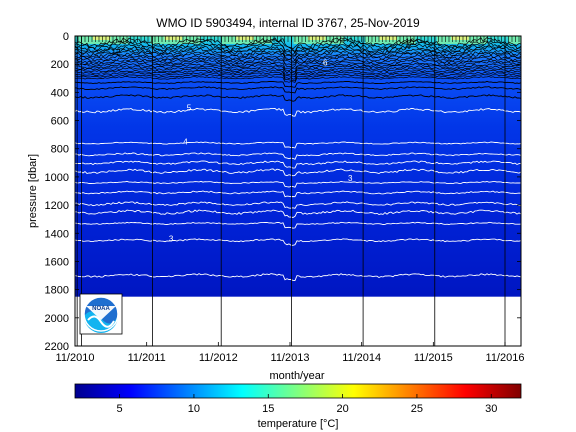  I want to click on y-tick-label: 2000, so click(57, 319).